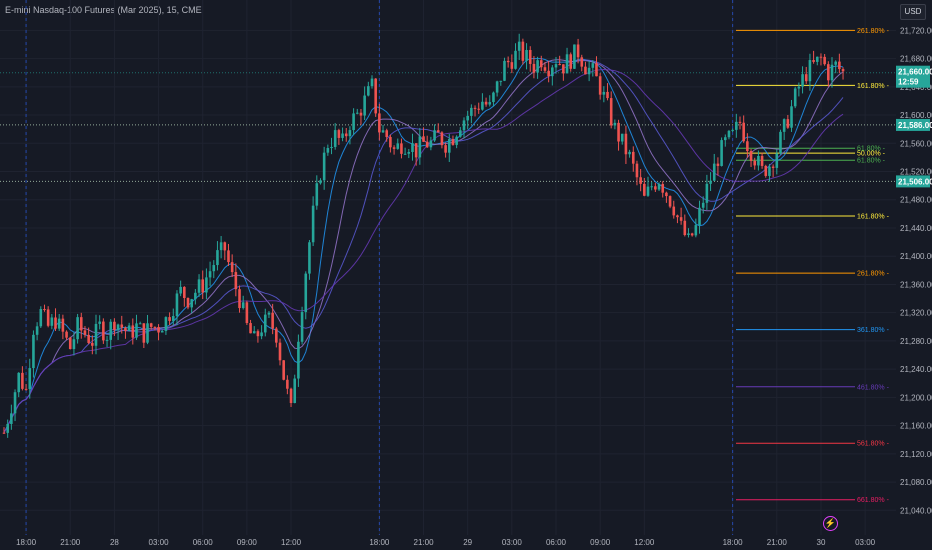  I want to click on time-tick-label: 29, so click(467, 542).